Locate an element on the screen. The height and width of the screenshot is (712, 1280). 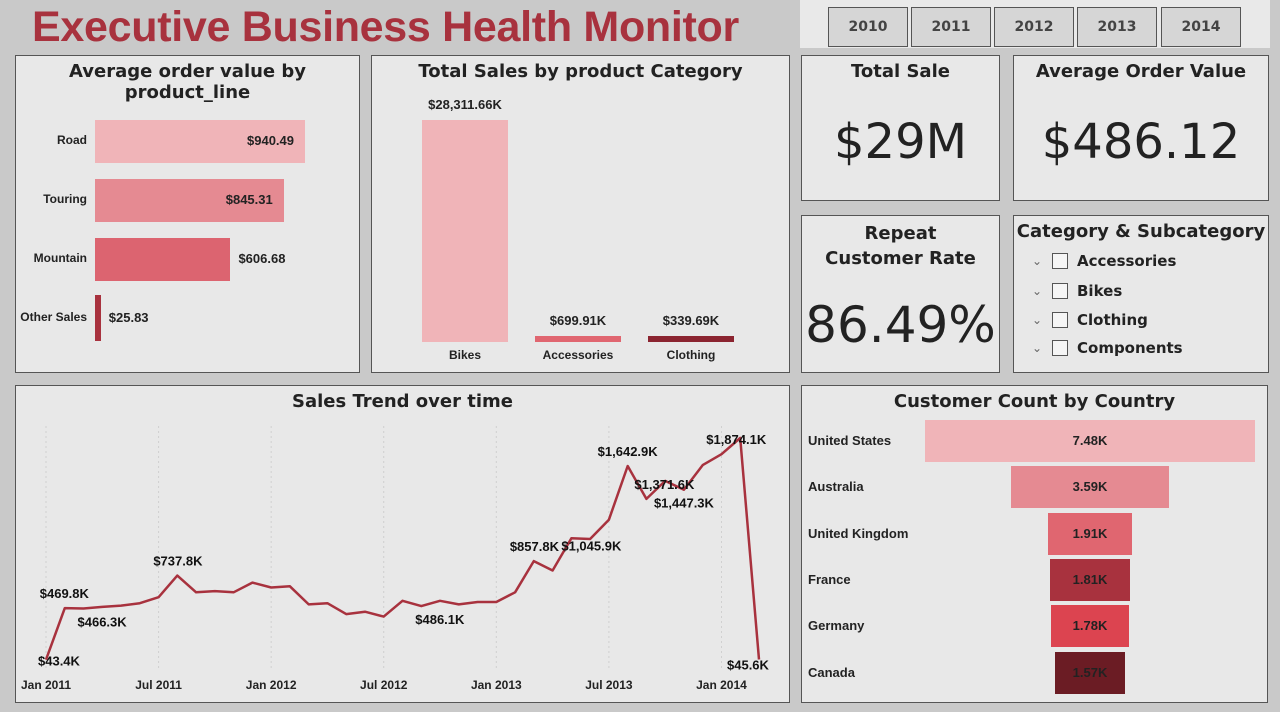
data-label: $1,447.3K is located at coordinates (684, 503).